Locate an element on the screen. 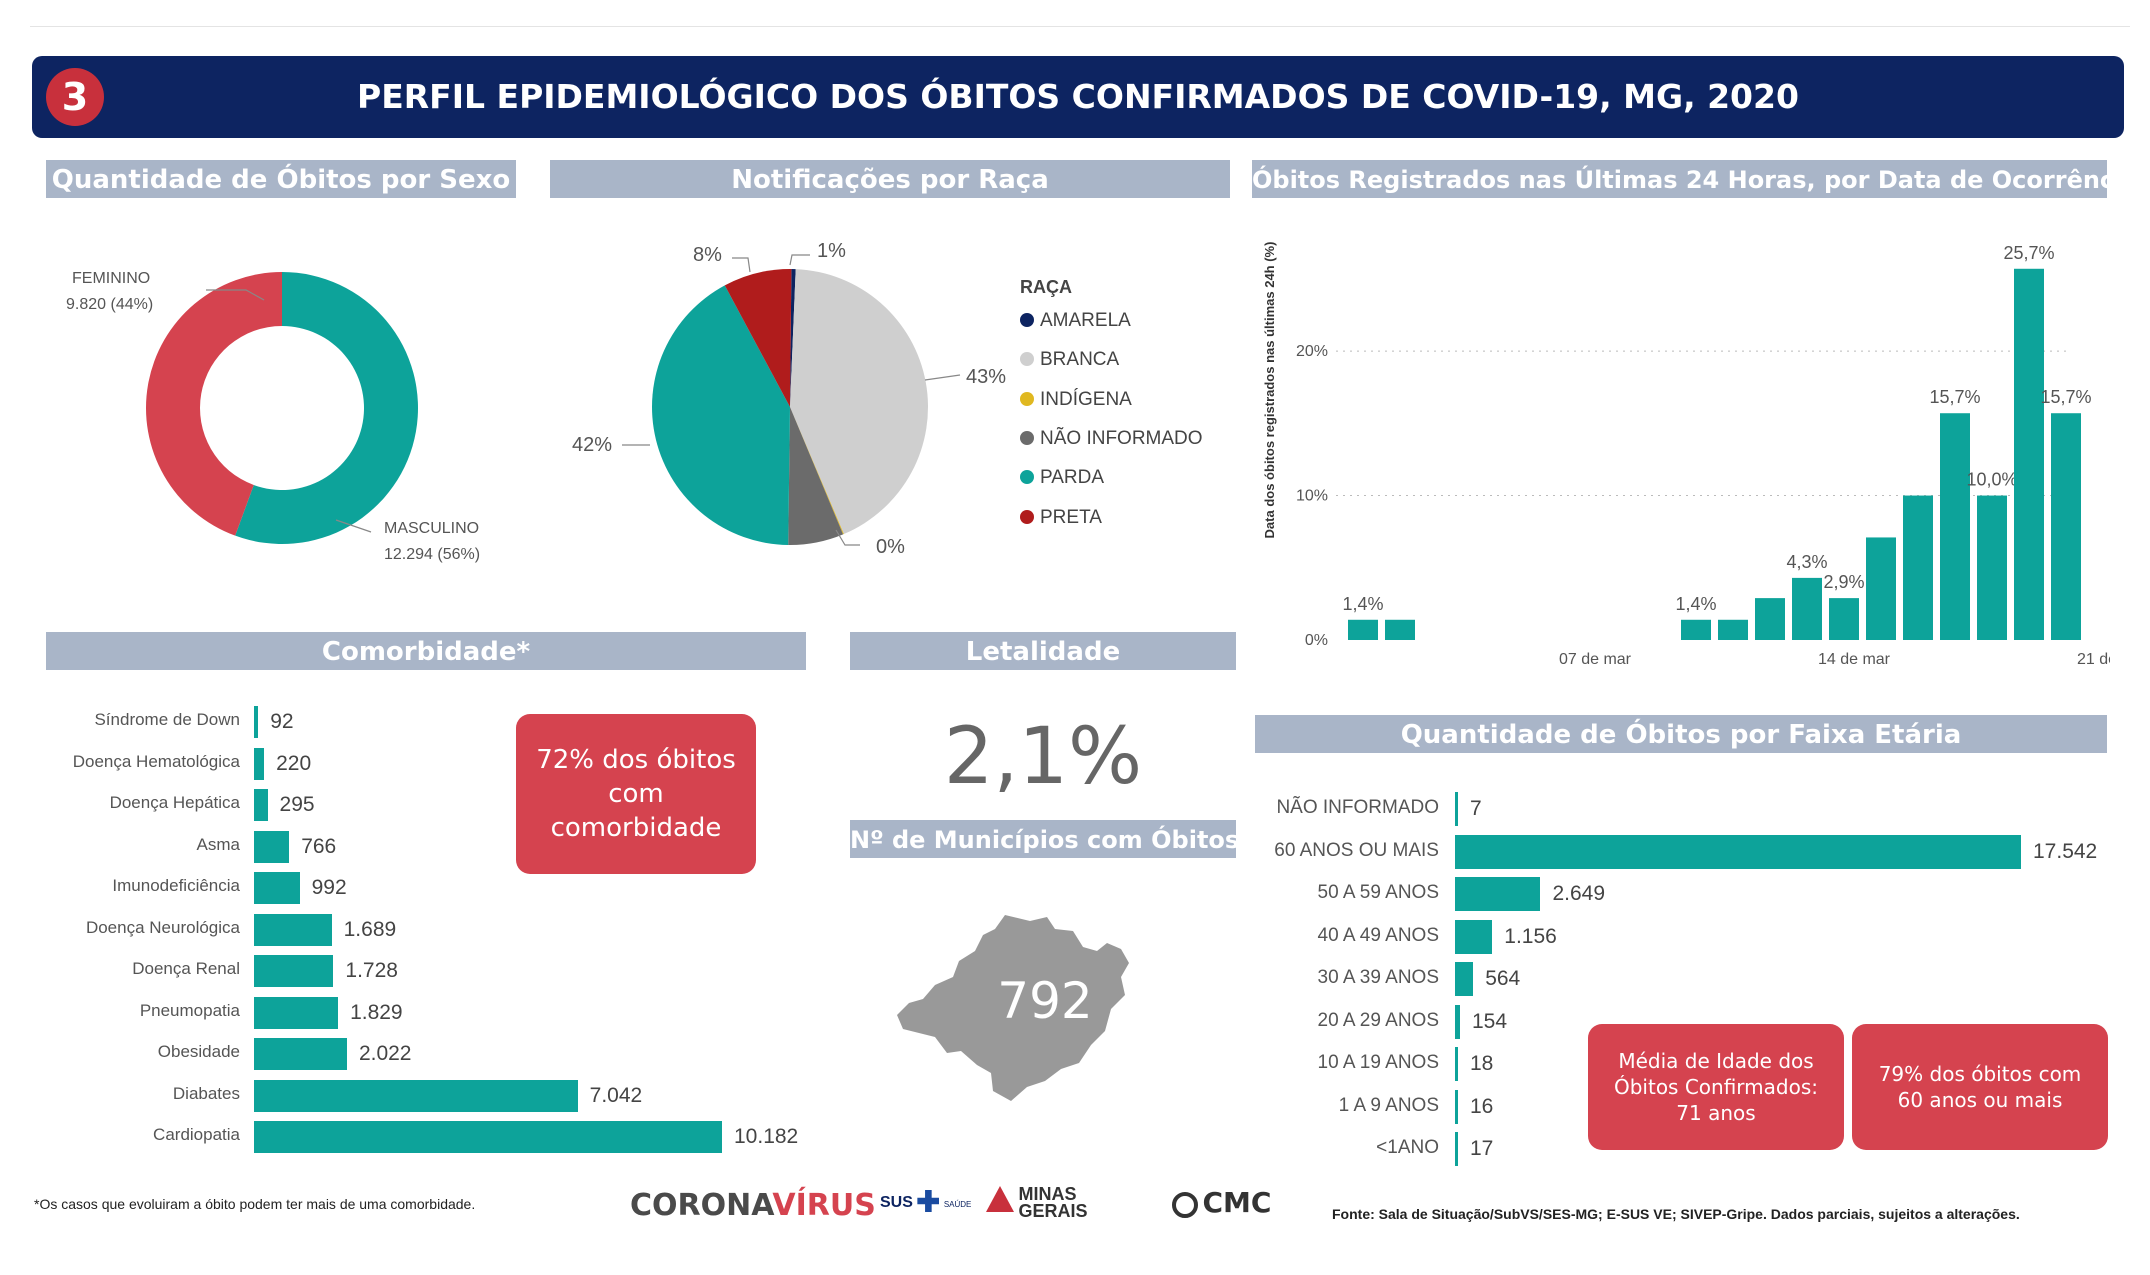 This screenshot has height=1275, width=2150. comorbidade-card: 72% dos óbitos com comorbidade is located at coordinates (636, 794).